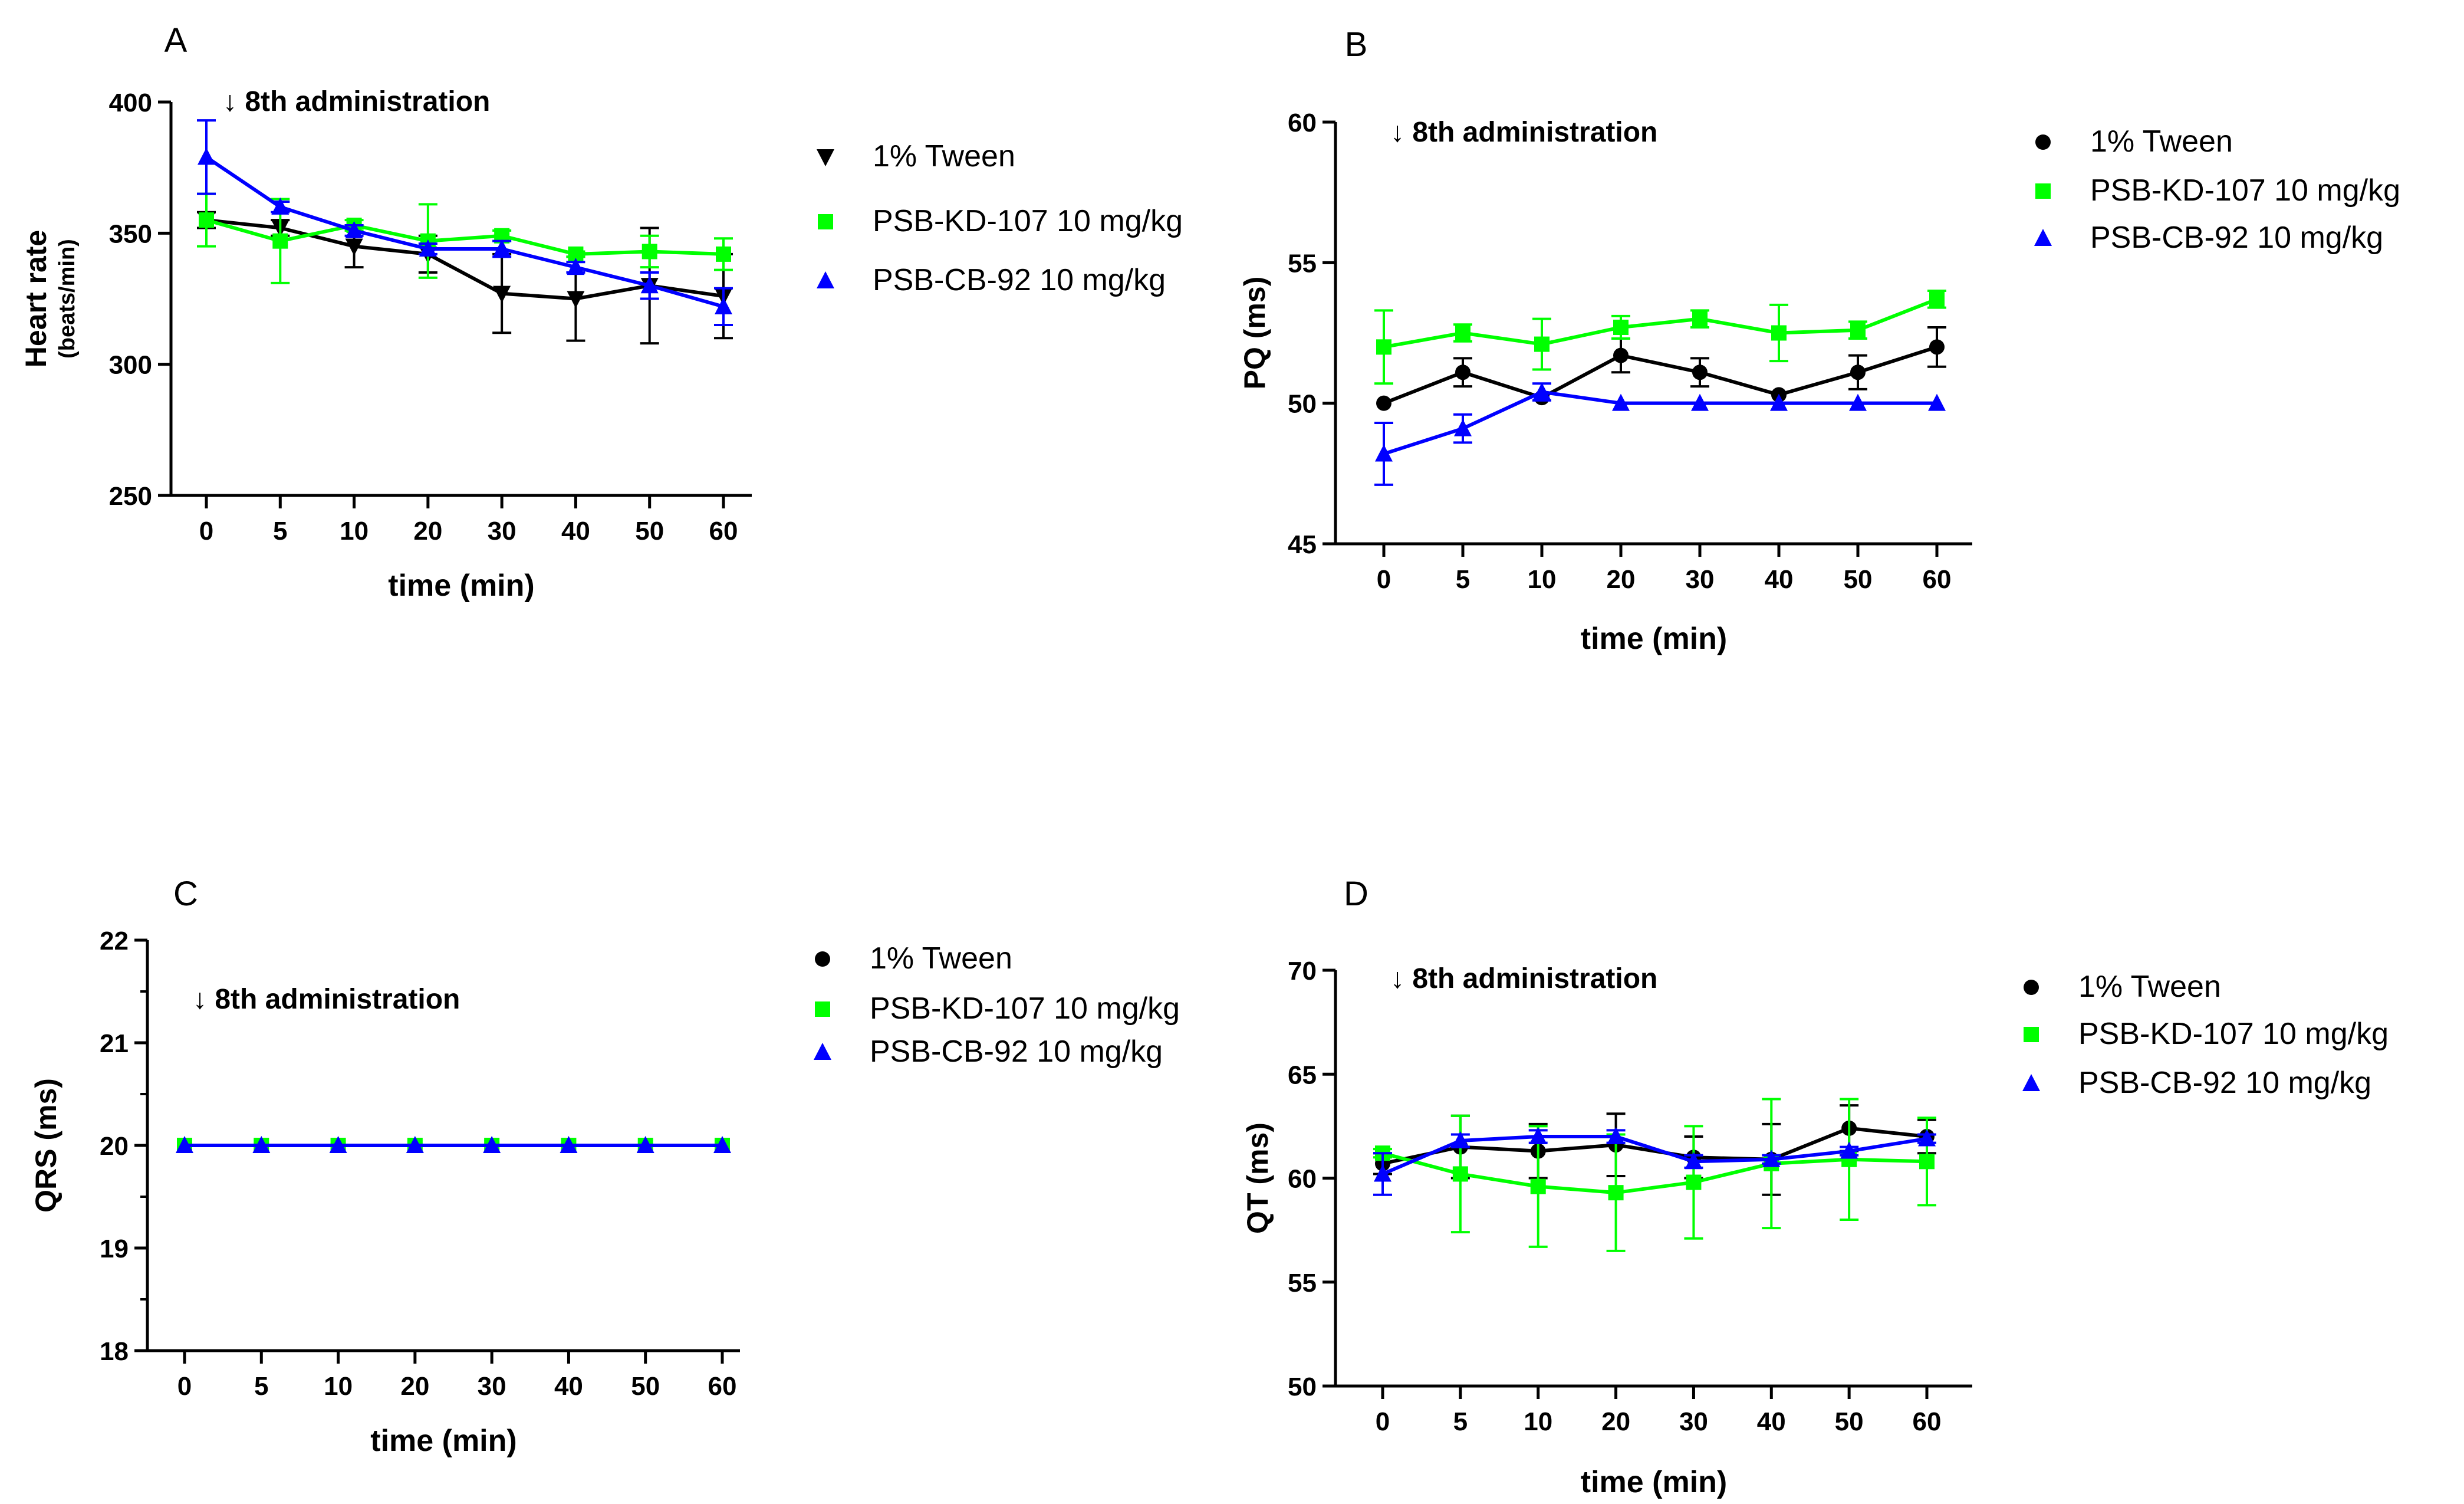 The width and height of the screenshot is (2464, 1504). What do you see at coordinates (130, 234) in the screenshot?
I see `y-tick-label: 350` at bounding box center [130, 234].